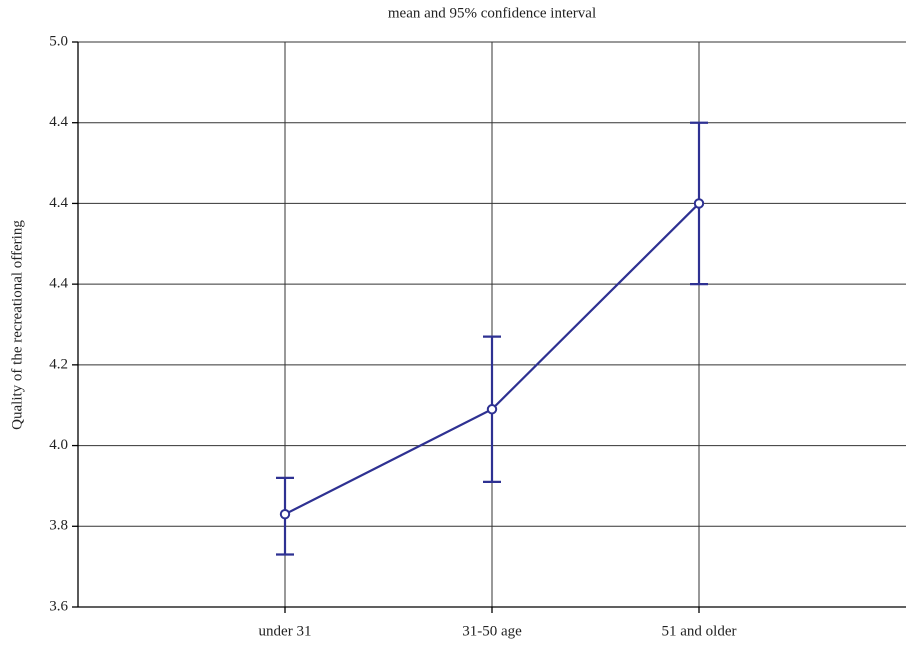  Describe the element at coordinates (17, 325) in the screenshot. I see `y-axis-label: Quality of the recreational offering` at that location.